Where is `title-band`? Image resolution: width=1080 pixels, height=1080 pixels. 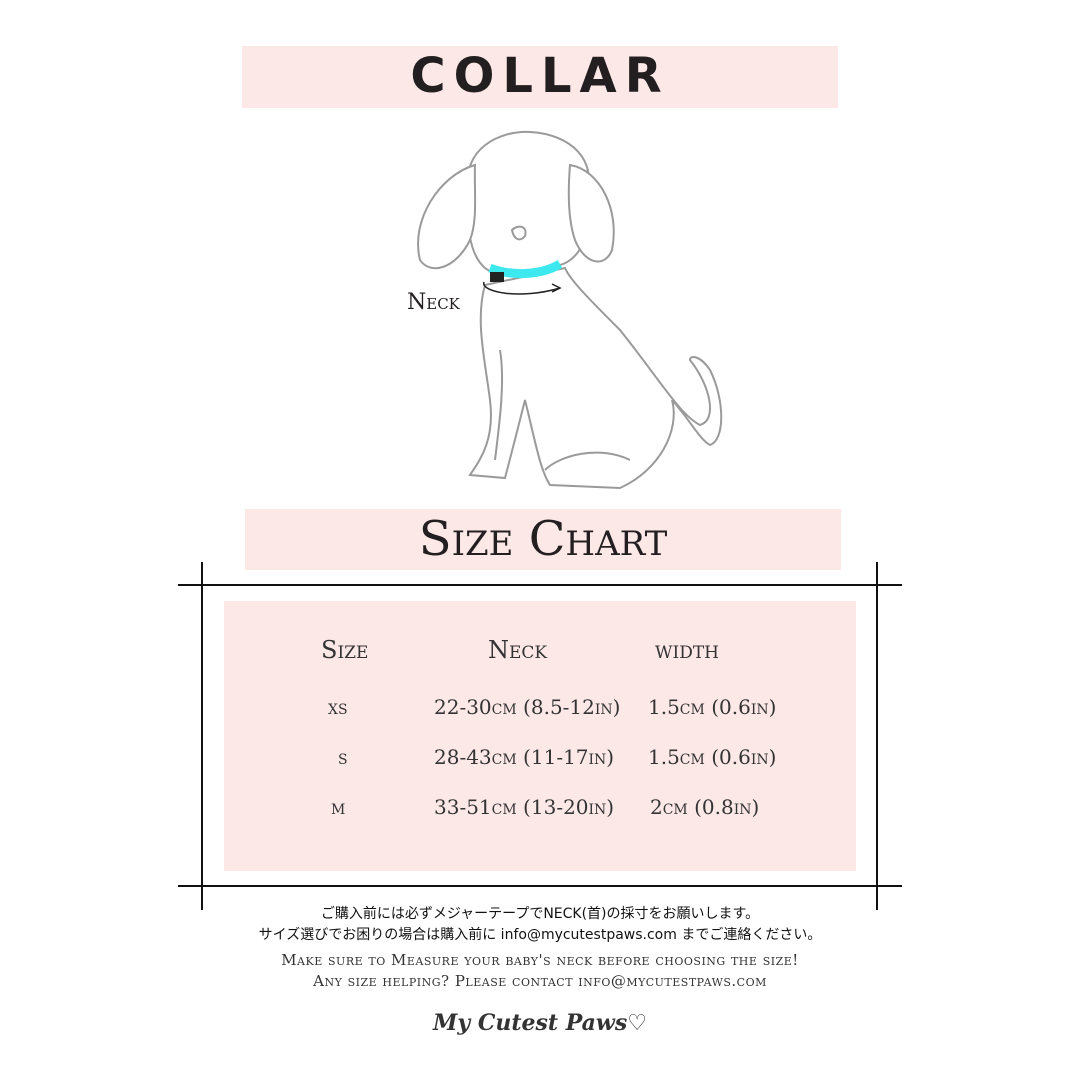 title-band is located at coordinates (540, 77).